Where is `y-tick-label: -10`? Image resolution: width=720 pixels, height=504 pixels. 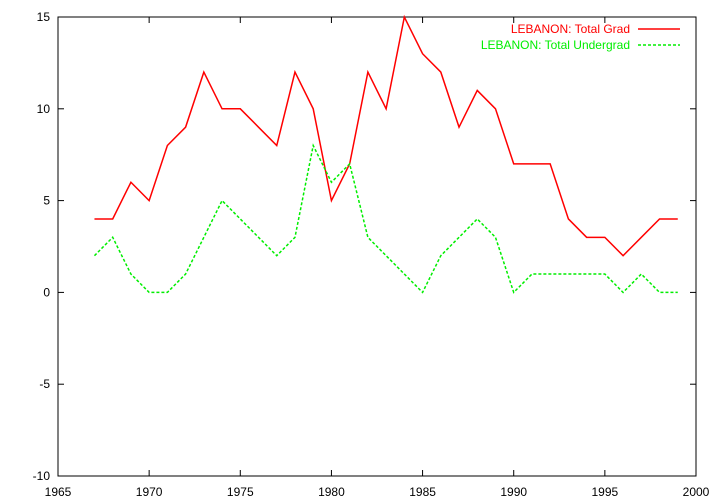
y-tick-label: -10 is located at coordinates (42, 476).